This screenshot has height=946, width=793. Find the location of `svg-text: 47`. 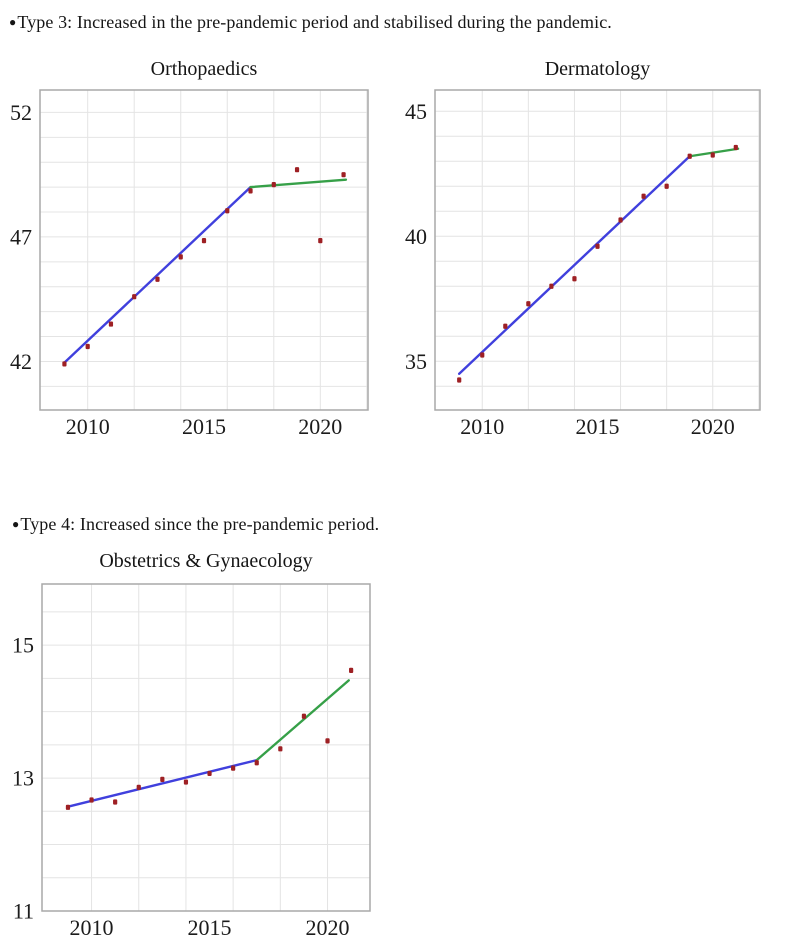

svg-text: 47 is located at coordinates (21, 236).